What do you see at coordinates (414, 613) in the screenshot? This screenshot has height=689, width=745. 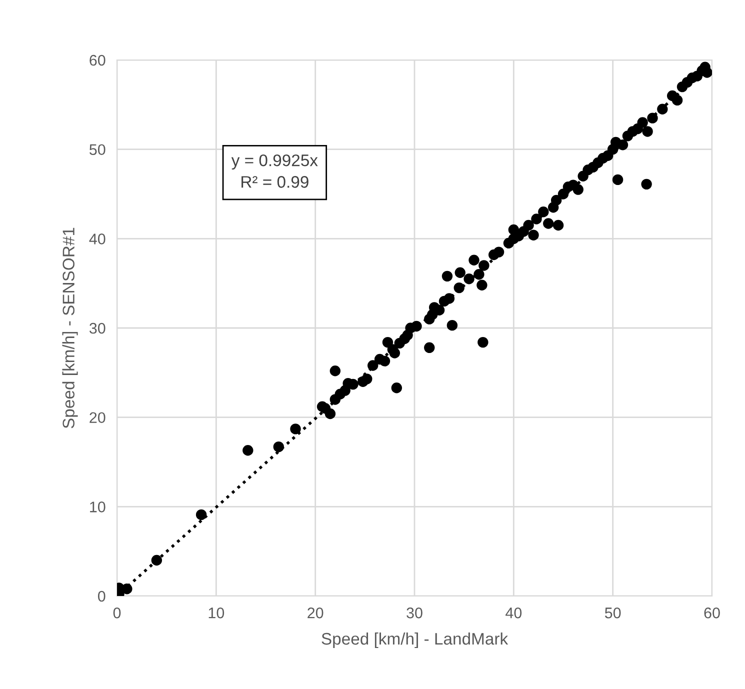 I see `x-tick-label: 30` at bounding box center [414, 613].